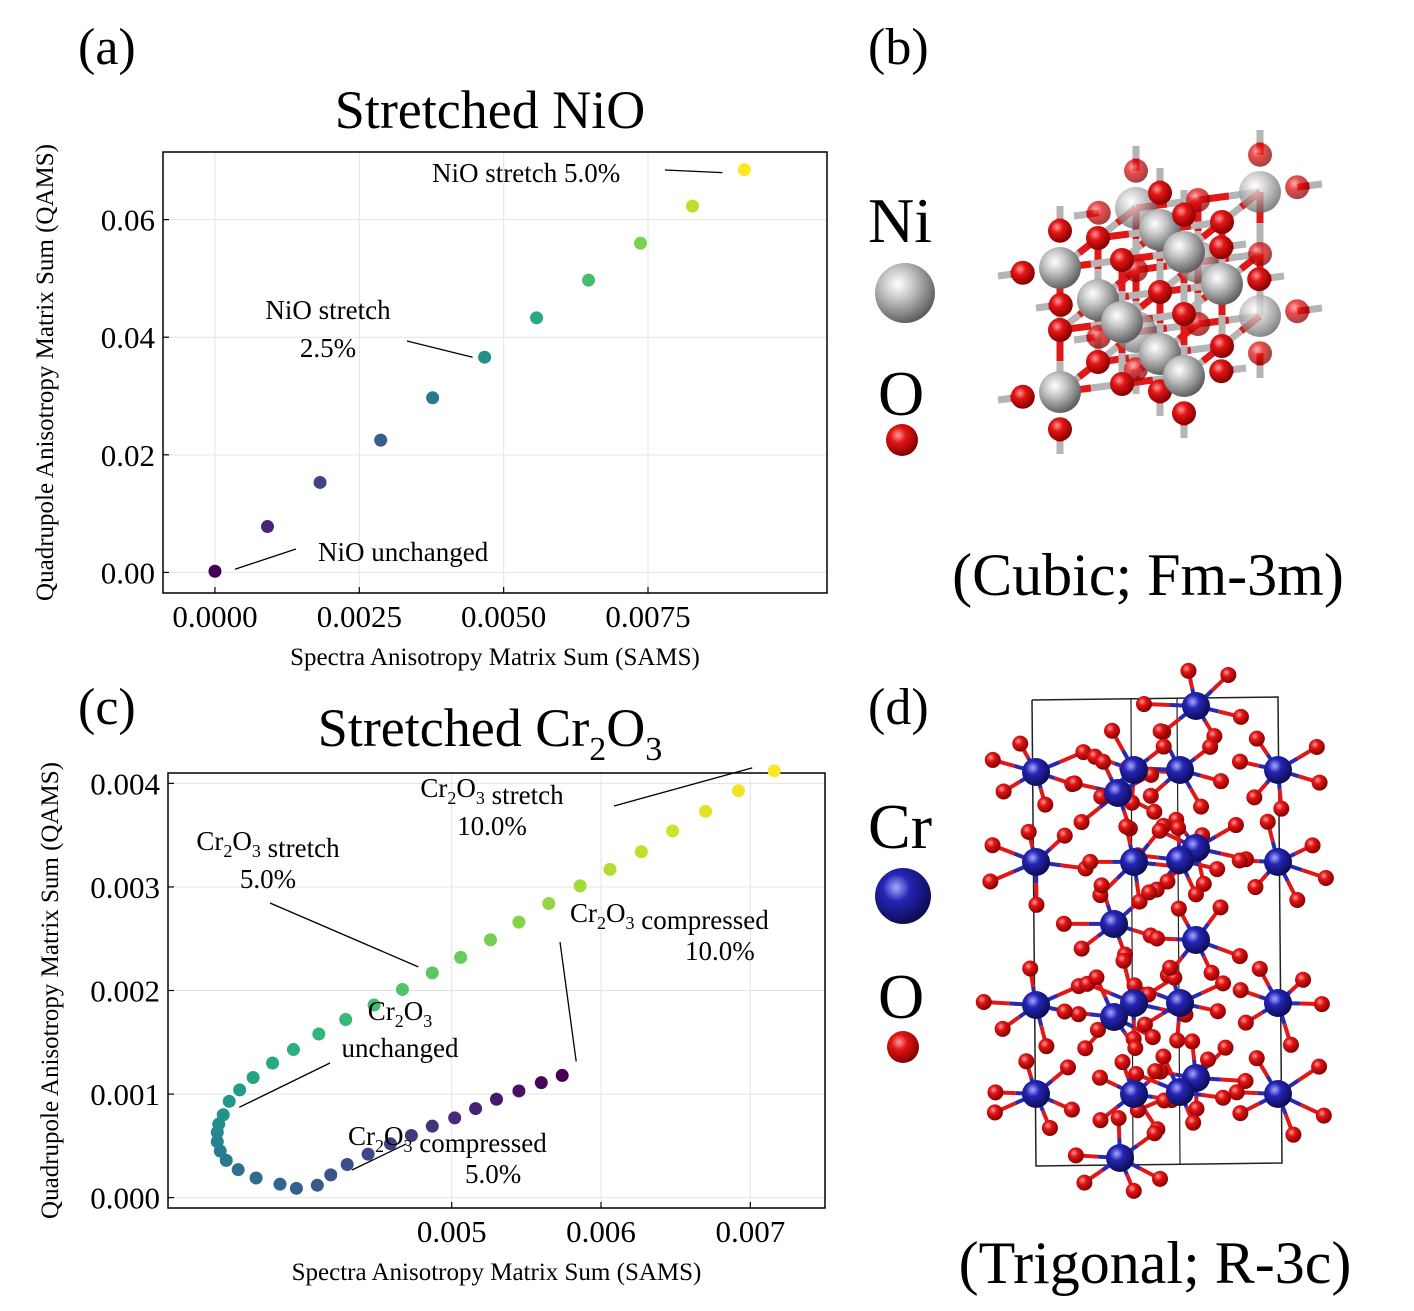  What do you see at coordinates (328, 310) in the screenshot?
I see `annotation-text: NiO stretch` at bounding box center [328, 310].